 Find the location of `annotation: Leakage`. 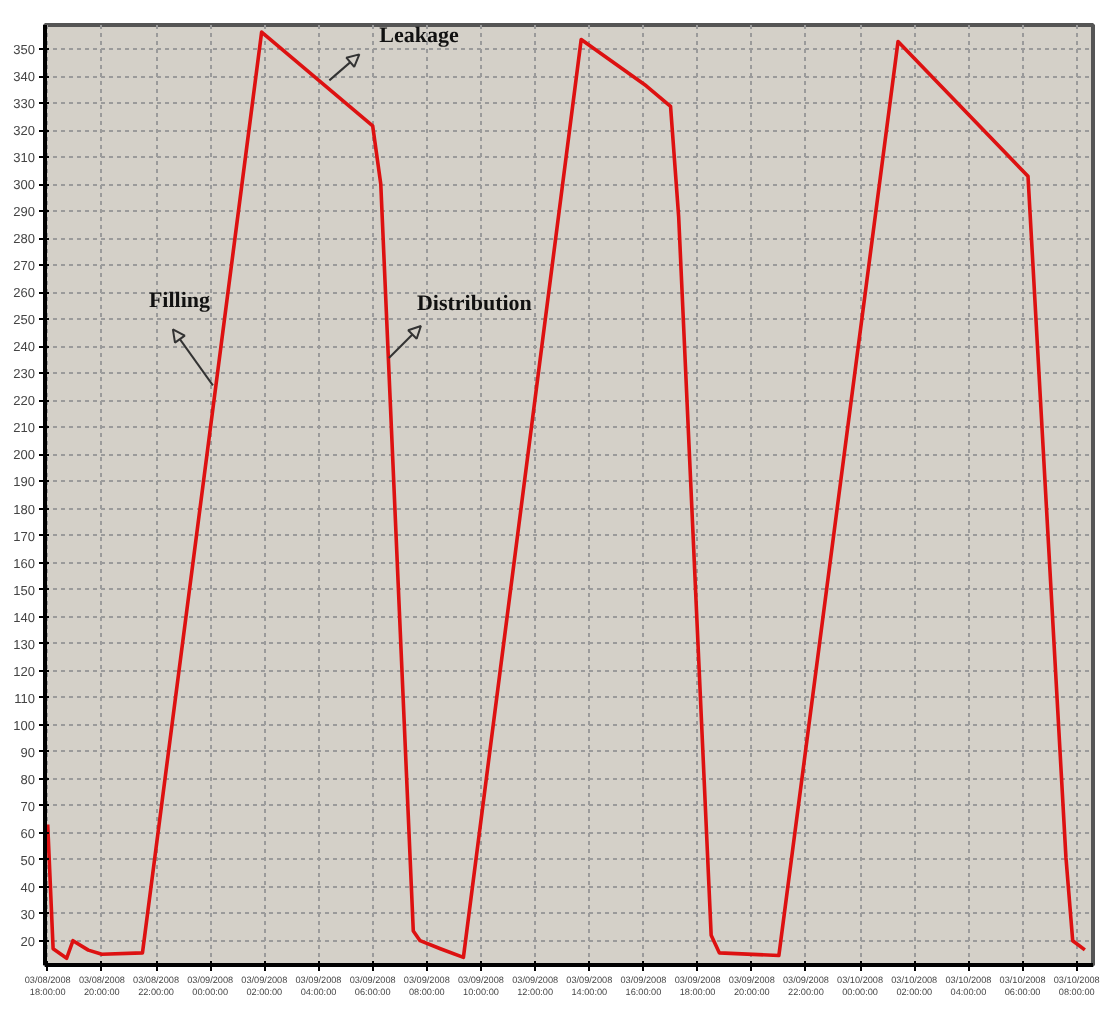

annotation: Leakage is located at coordinates (419, 36).